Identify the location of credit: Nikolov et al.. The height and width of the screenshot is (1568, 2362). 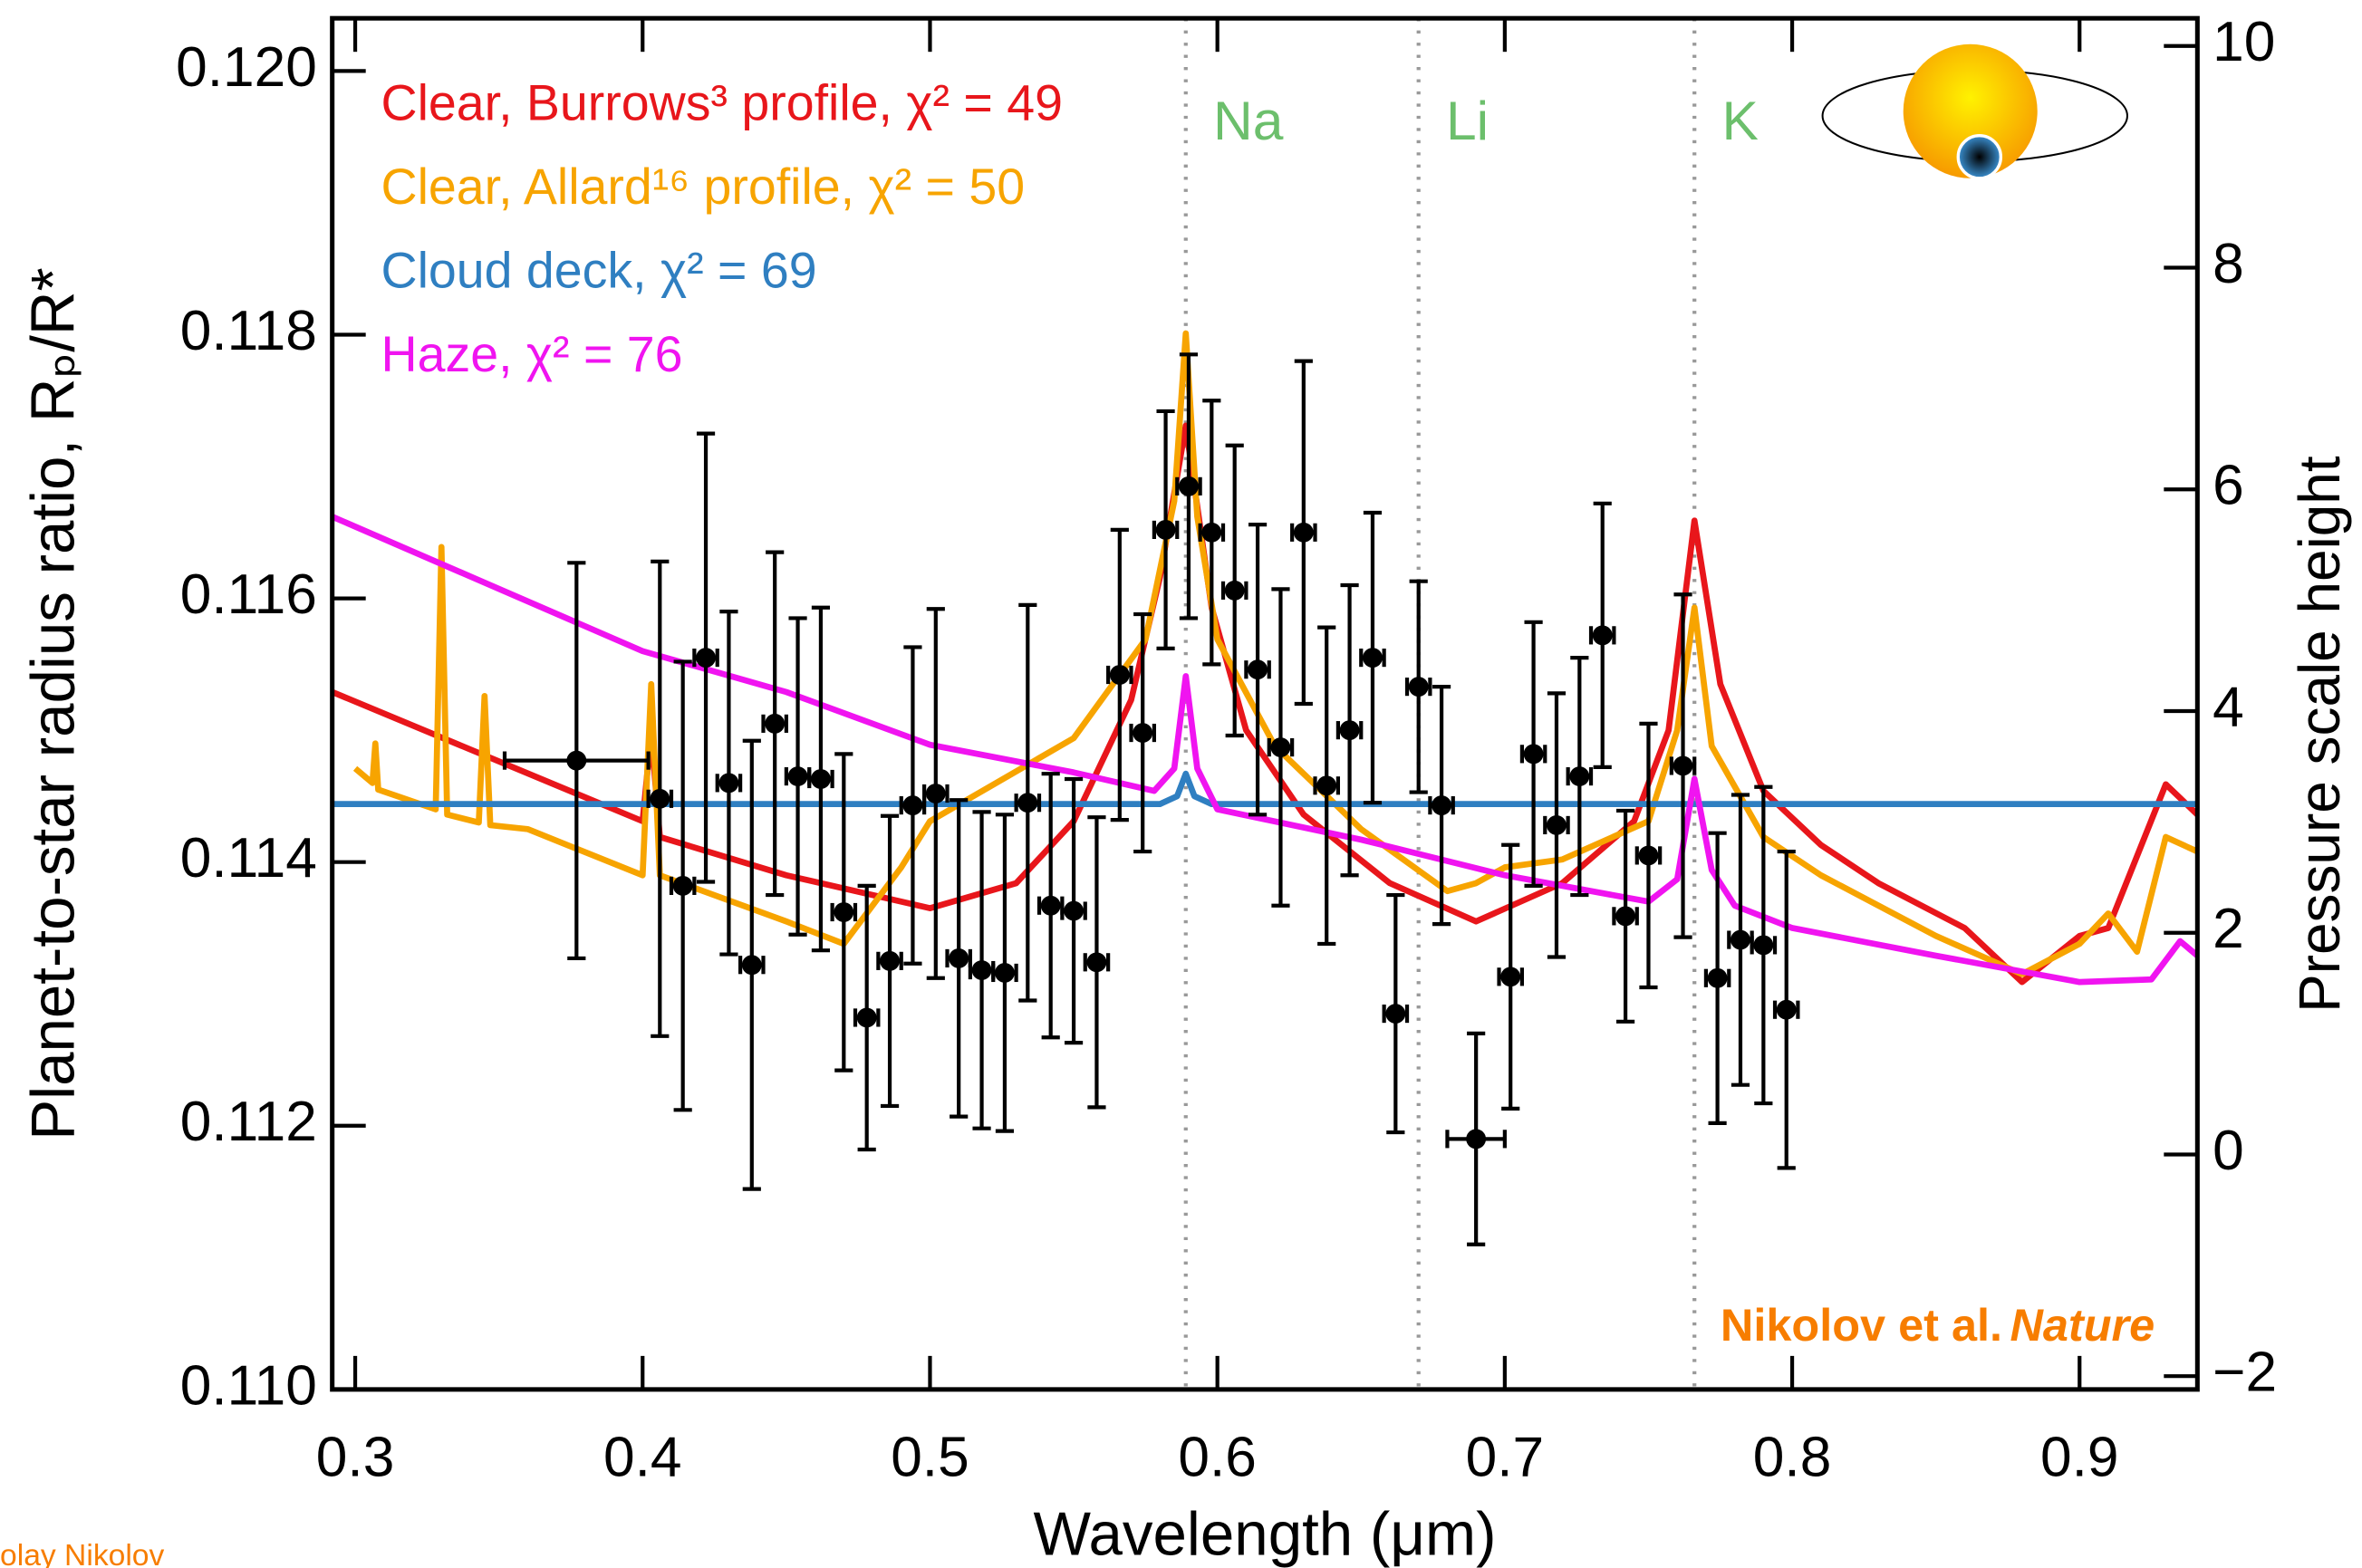
(1861, 1325).